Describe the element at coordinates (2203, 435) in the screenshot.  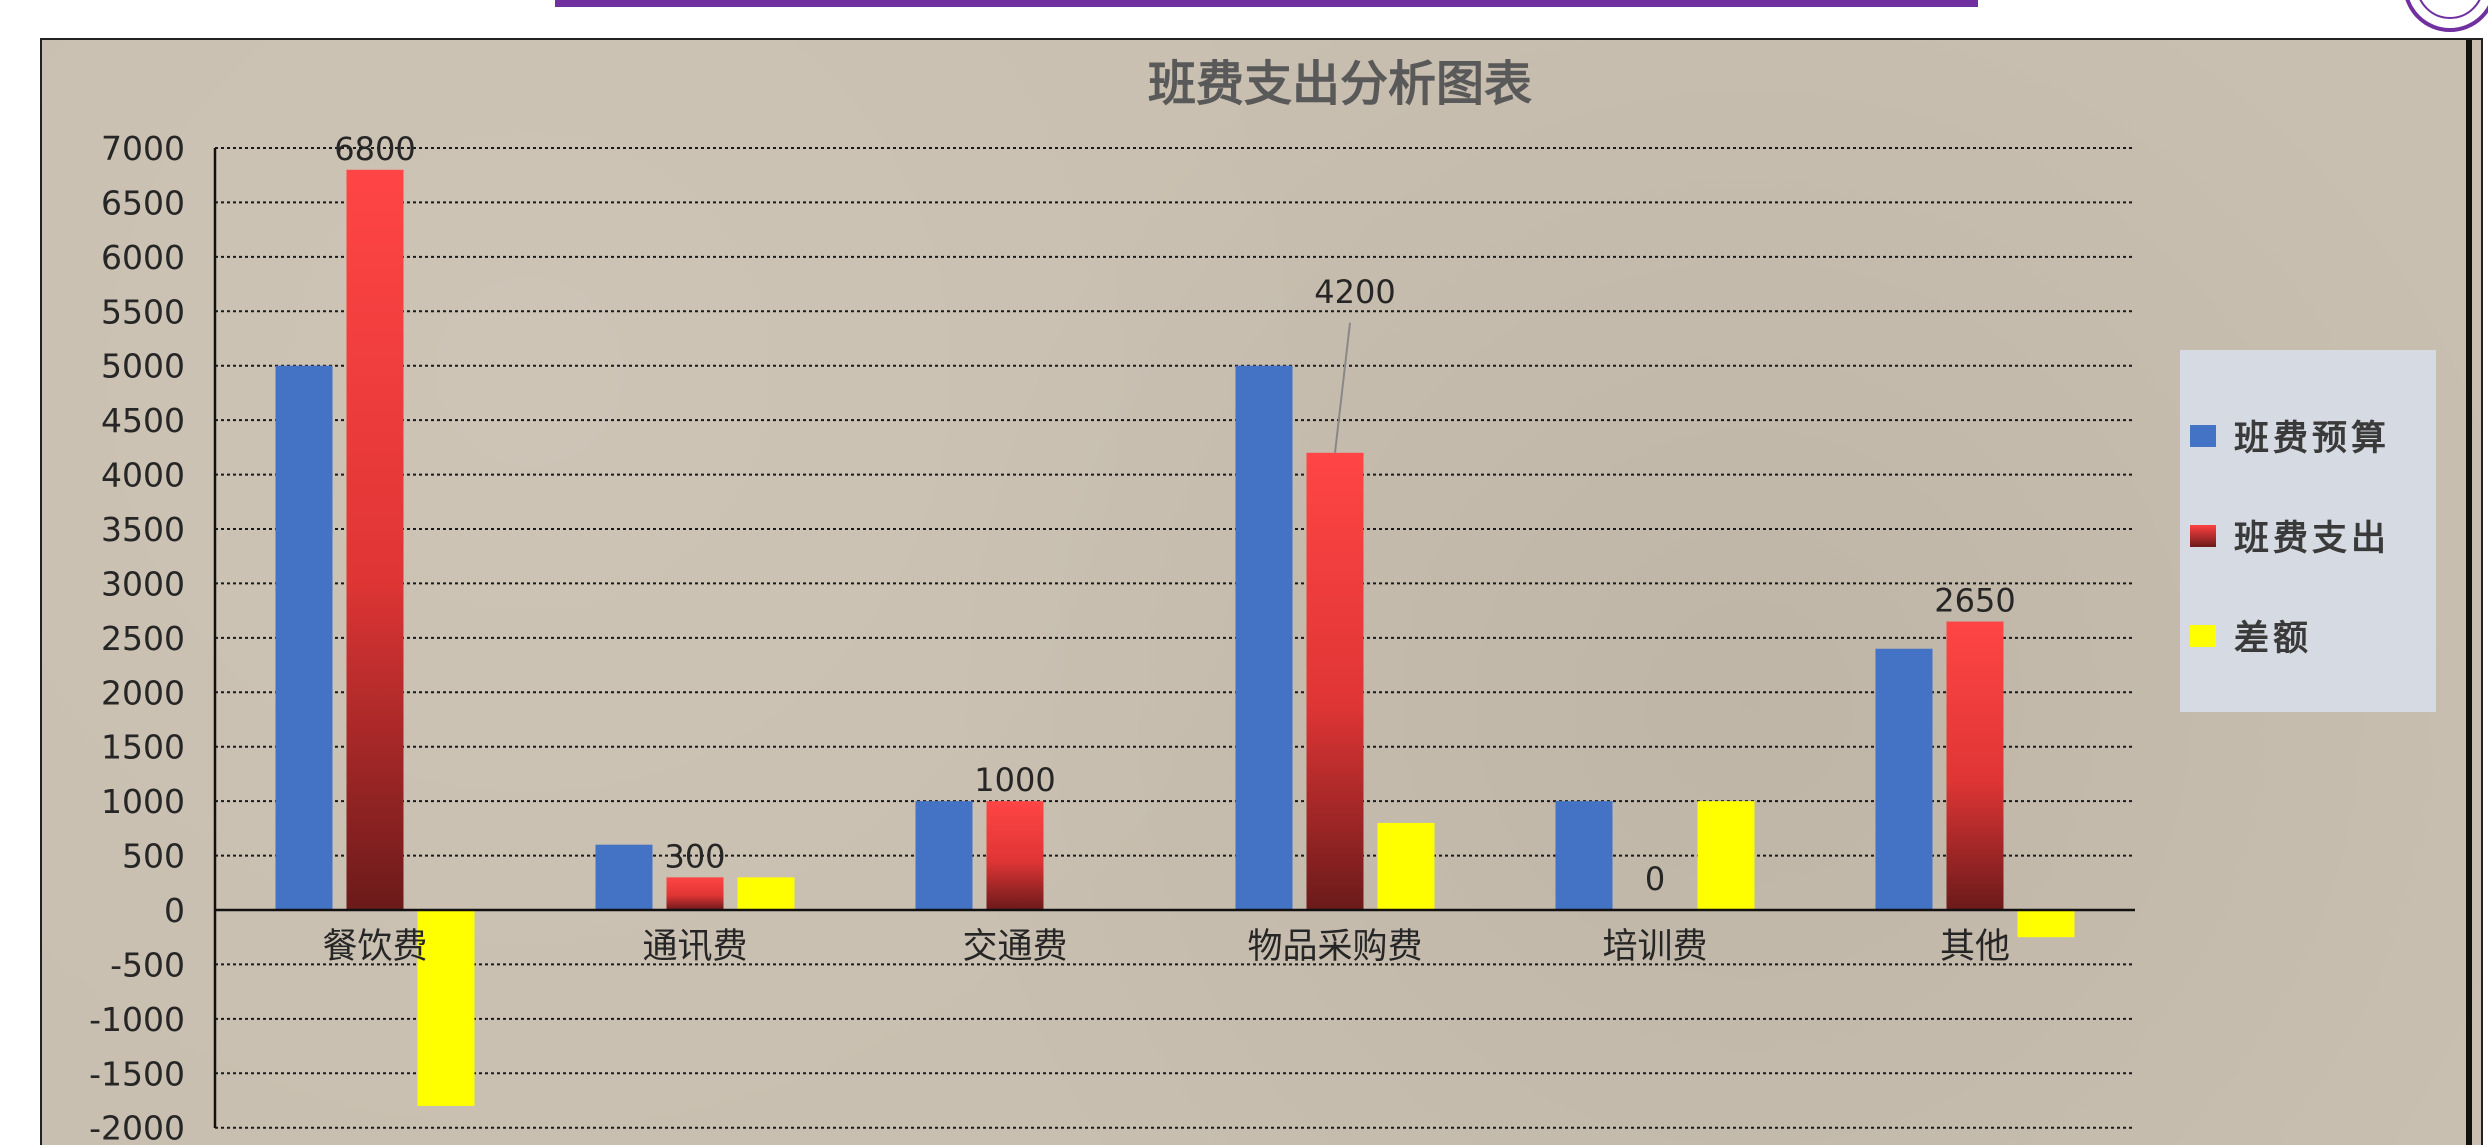
I see `legend-swatch-budget` at that location.